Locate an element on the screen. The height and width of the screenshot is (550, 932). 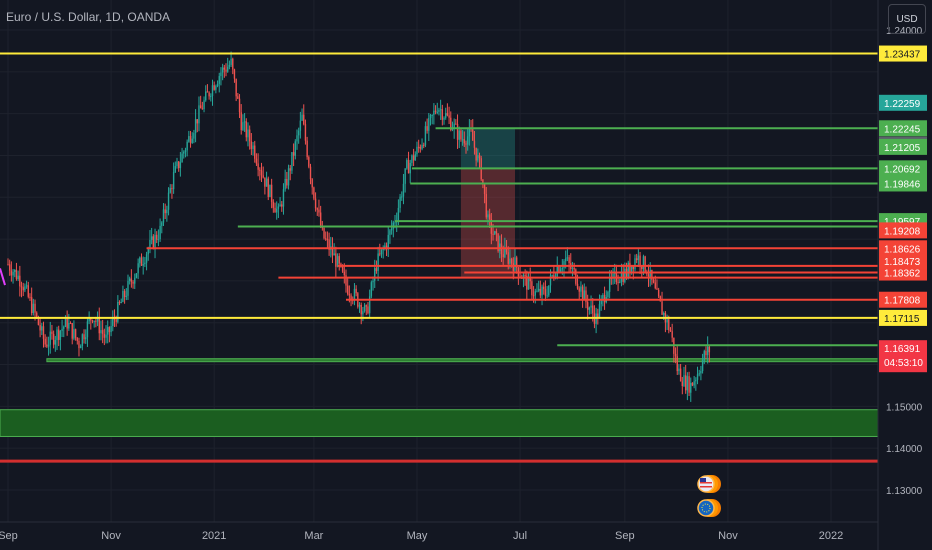
price-label-bg is located at coordinates (903, 230).